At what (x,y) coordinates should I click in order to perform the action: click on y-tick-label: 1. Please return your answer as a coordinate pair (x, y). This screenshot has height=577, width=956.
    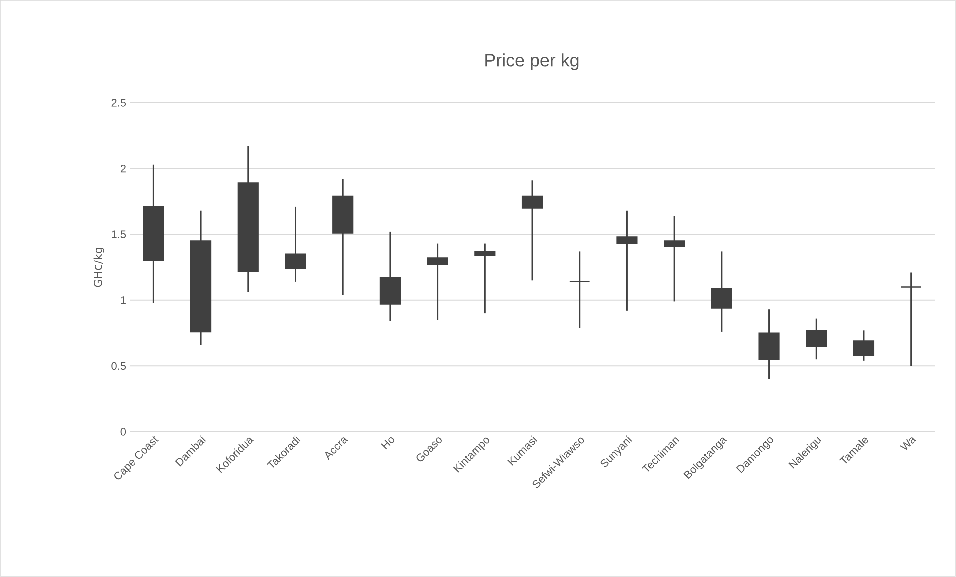
    Looking at the image, I should click on (123, 300).